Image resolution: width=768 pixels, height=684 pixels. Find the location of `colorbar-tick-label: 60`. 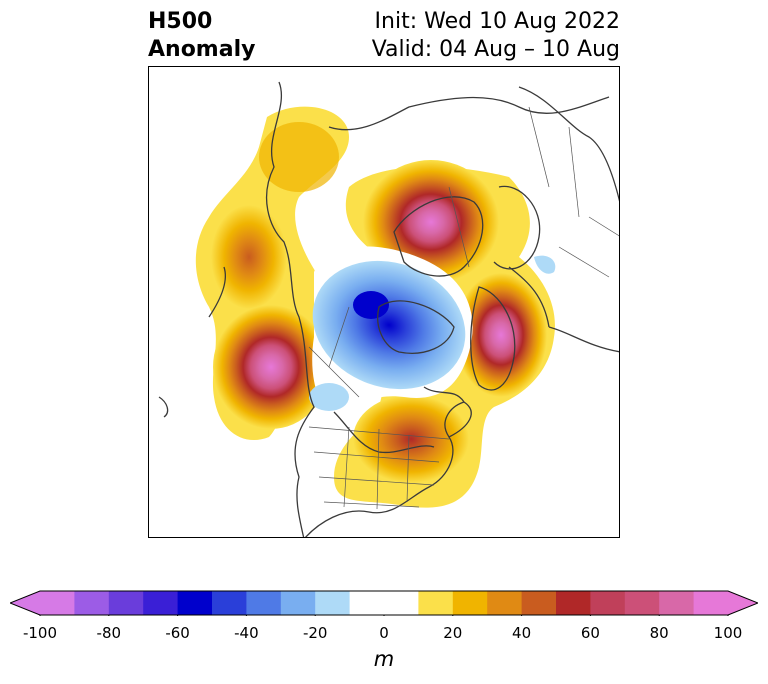

colorbar-tick-label: 60 is located at coordinates (590, 633).